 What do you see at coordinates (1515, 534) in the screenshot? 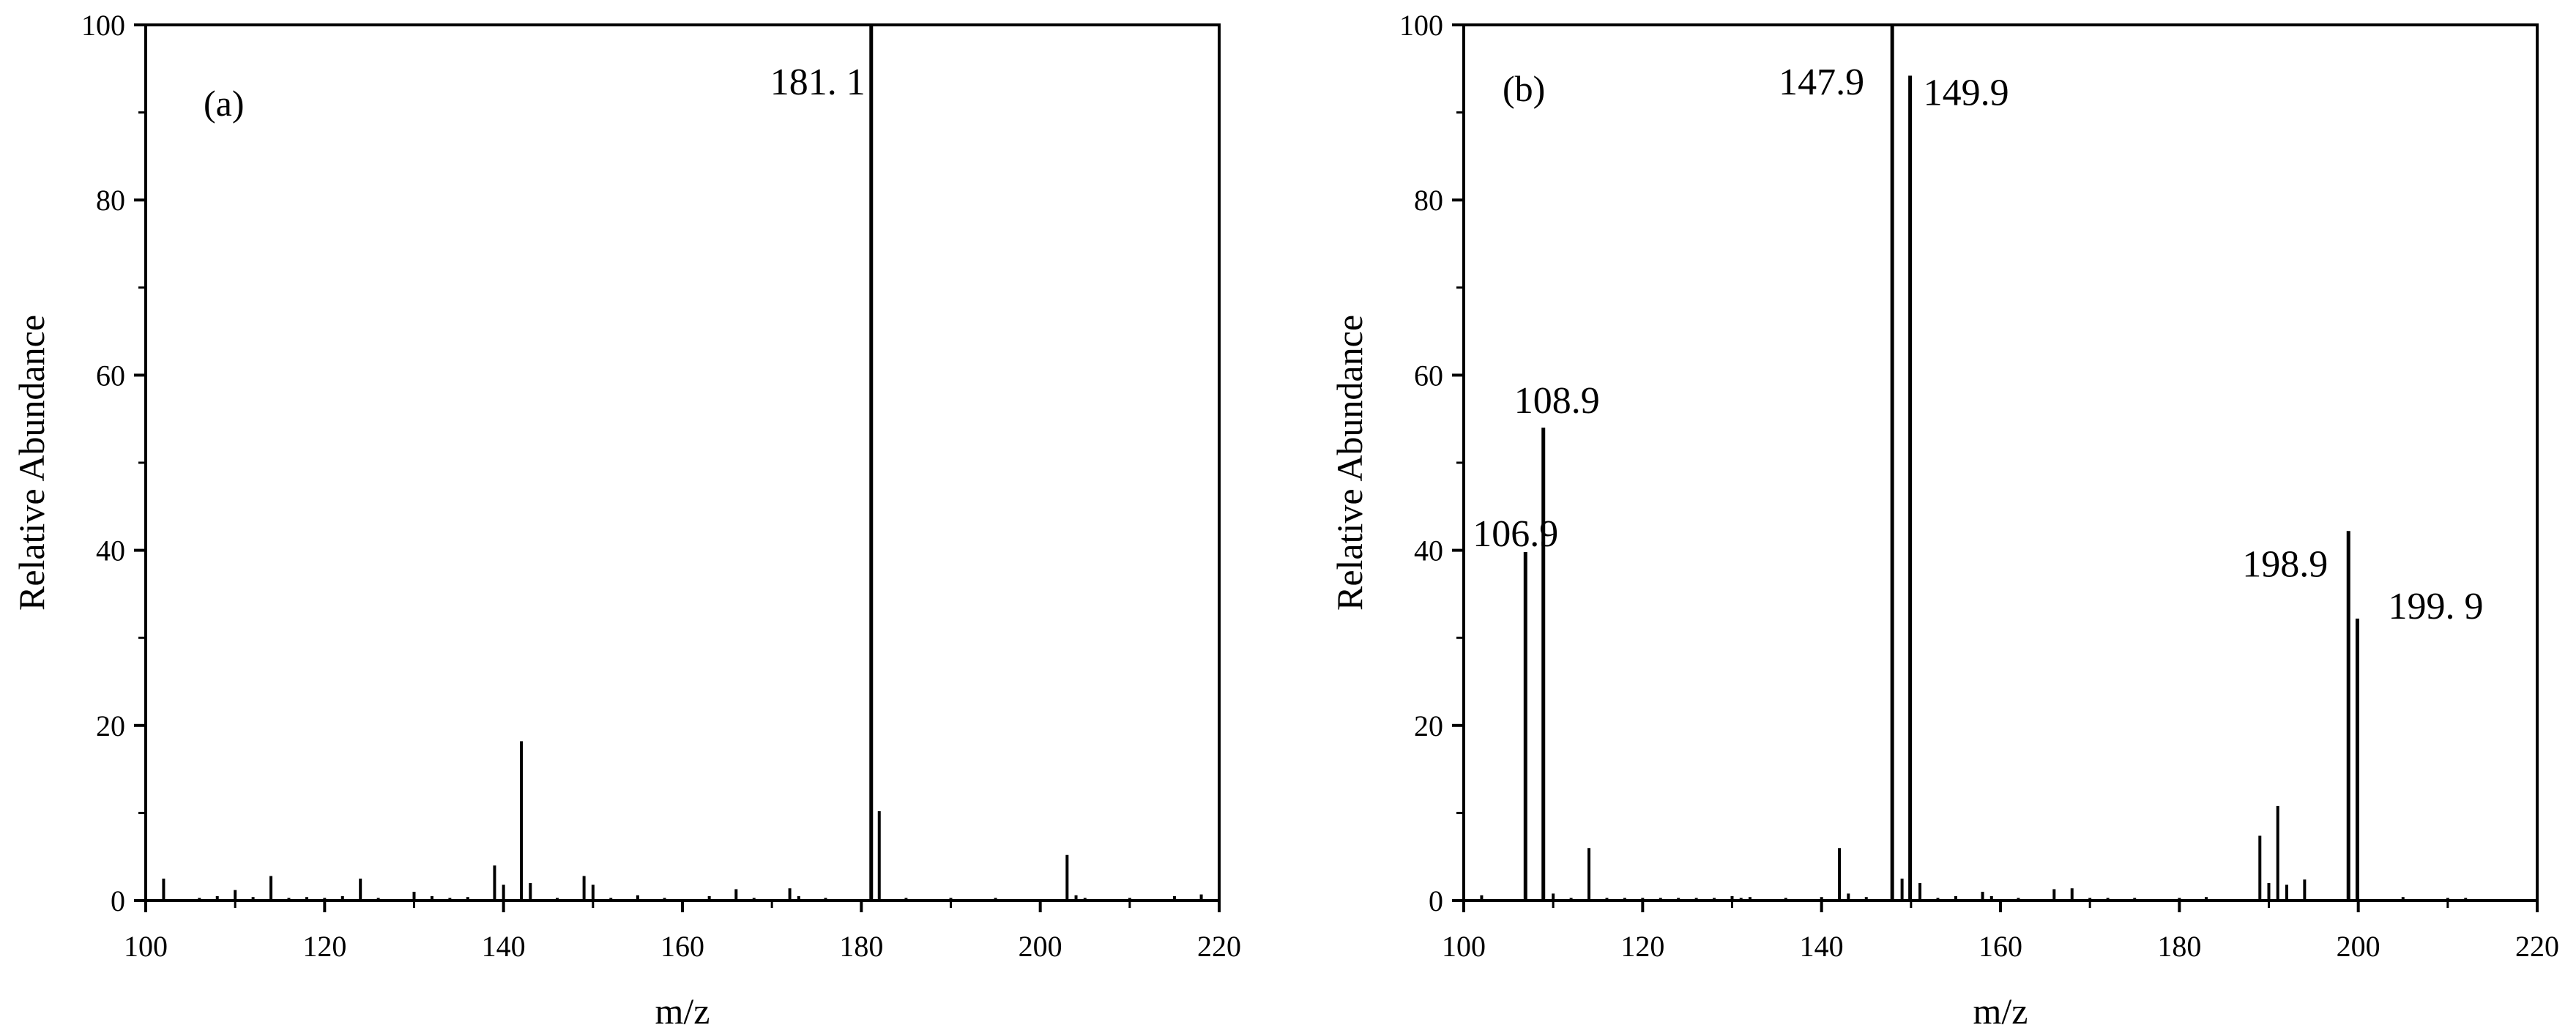
I see `peak-label: 106.9` at bounding box center [1515, 534].